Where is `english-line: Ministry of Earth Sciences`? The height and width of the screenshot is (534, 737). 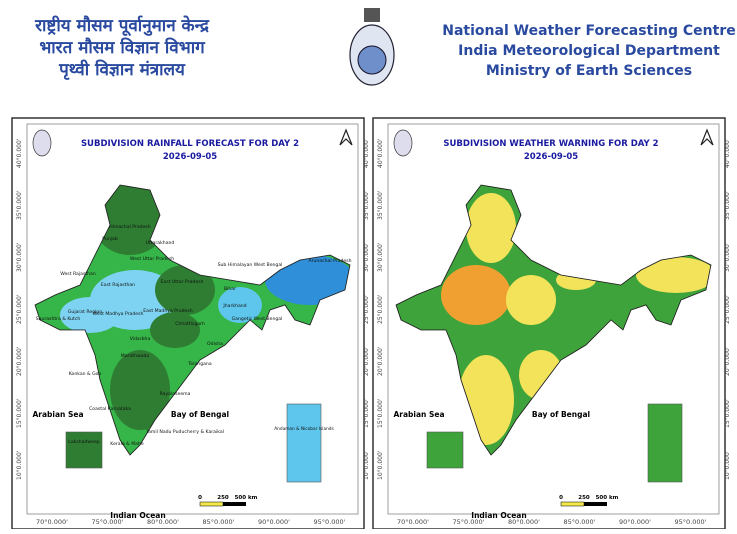 english-line: Ministry of Earth Sciences is located at coordinates (589, 71).